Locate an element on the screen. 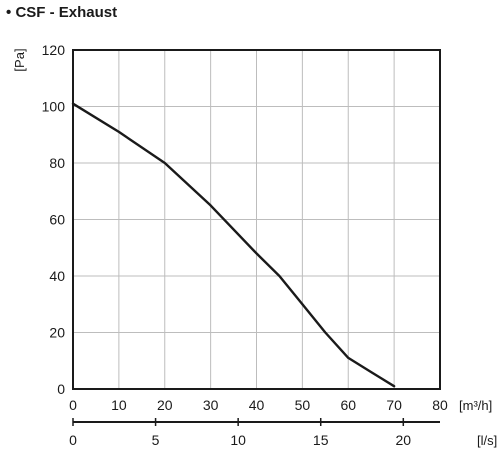 Image resolution: width=502 pixels, height=449 pixels. secondary-tick-label: 15 is located at coordinates (321, 440).